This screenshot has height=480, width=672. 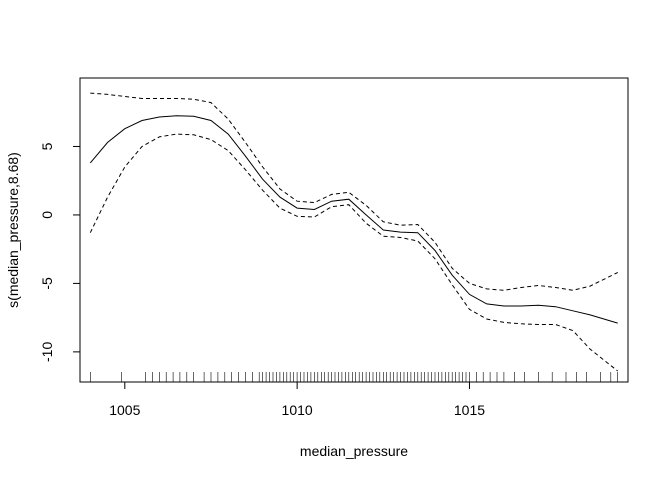 What do you see at coordinates (354, 377) in the screenshot?
I see `rug-group` at bounding box center [354, 377].